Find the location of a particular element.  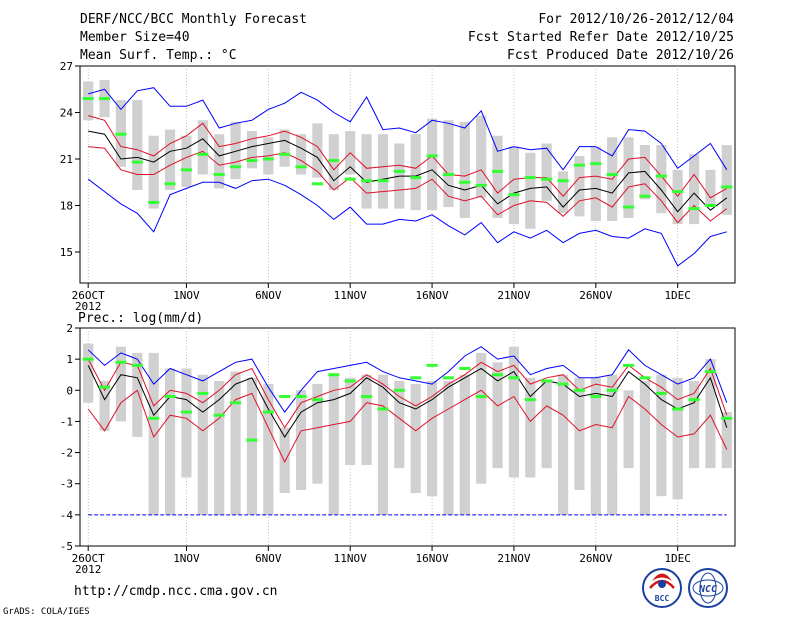

precipitation-y-tick-label: -2 is located at coordinates (66, 453).